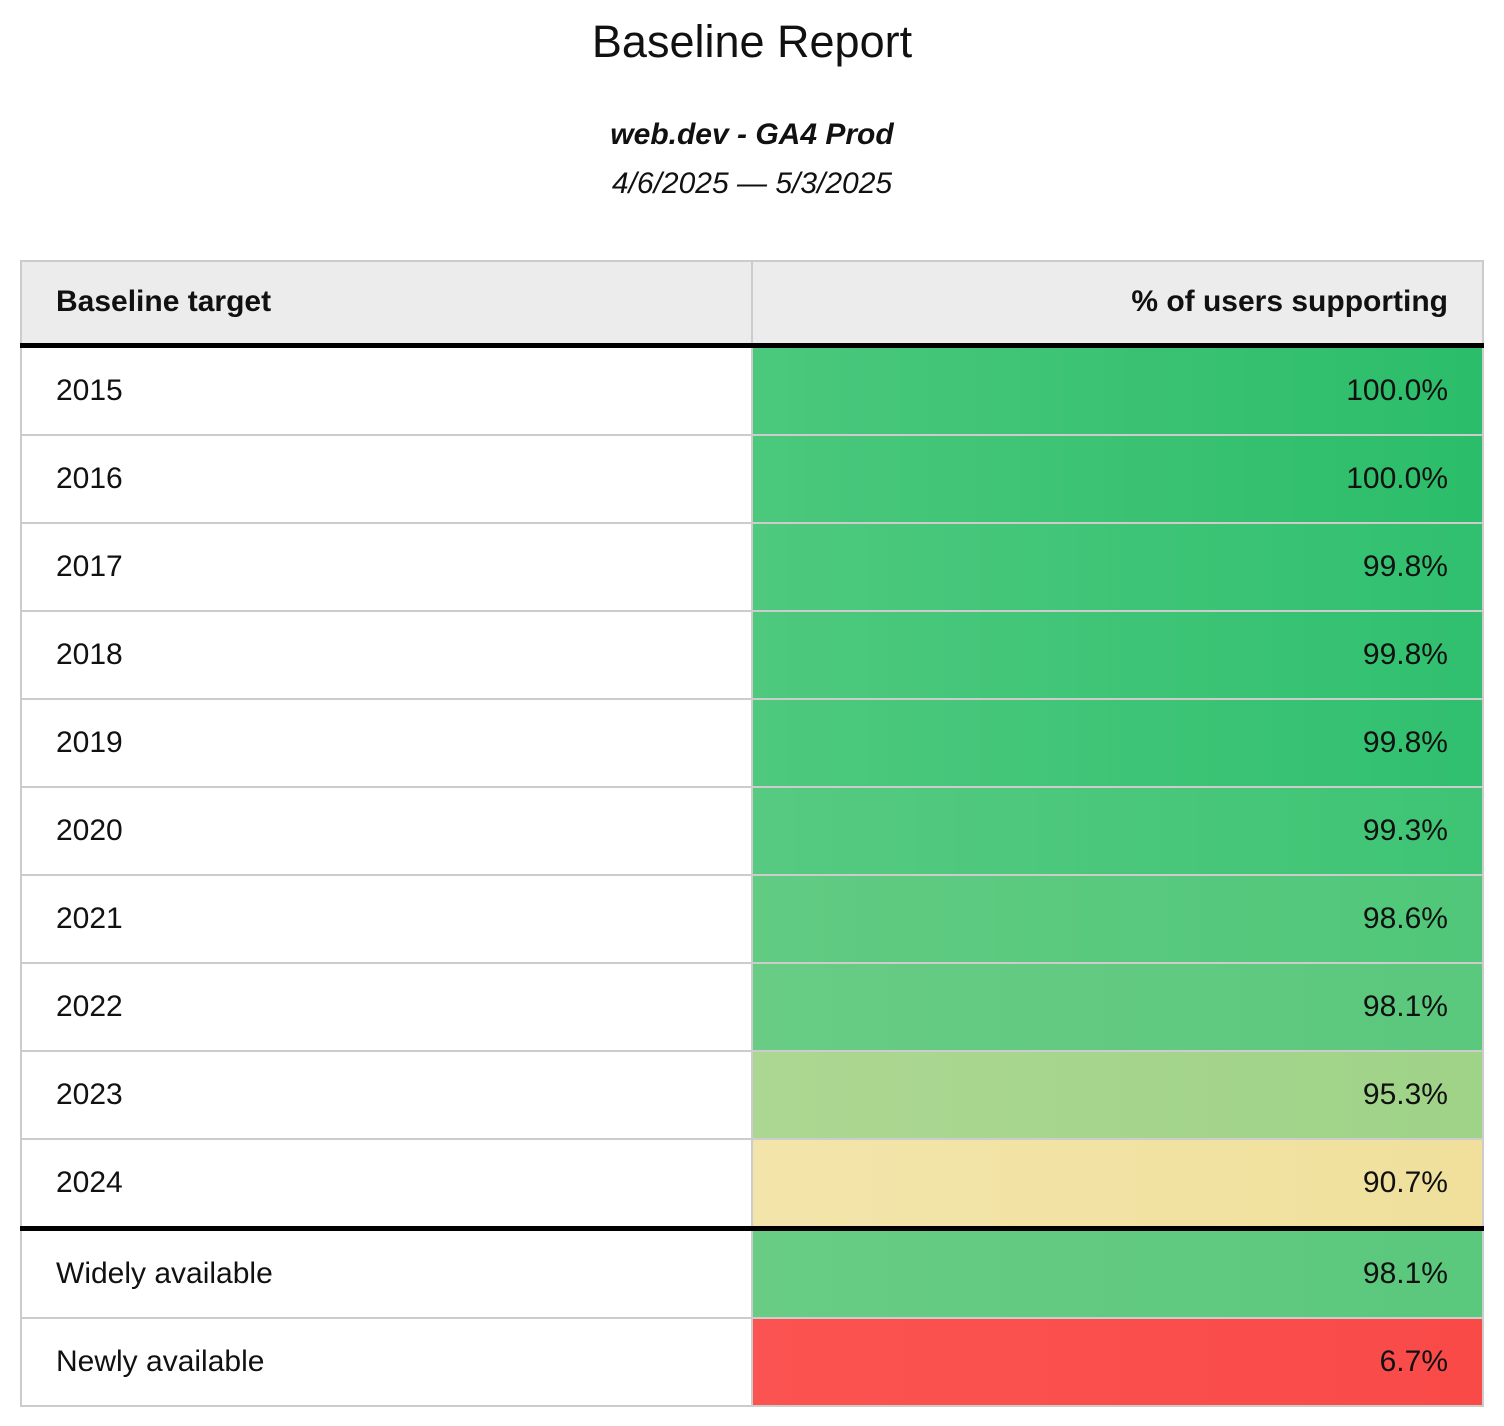 The width and height of the screenshot is (1504, 1426). What do you see at coordinates (387, 1006) in the screenshot?
I see `baseline-target-cell: 2022` at bounding box center [387, 1006].